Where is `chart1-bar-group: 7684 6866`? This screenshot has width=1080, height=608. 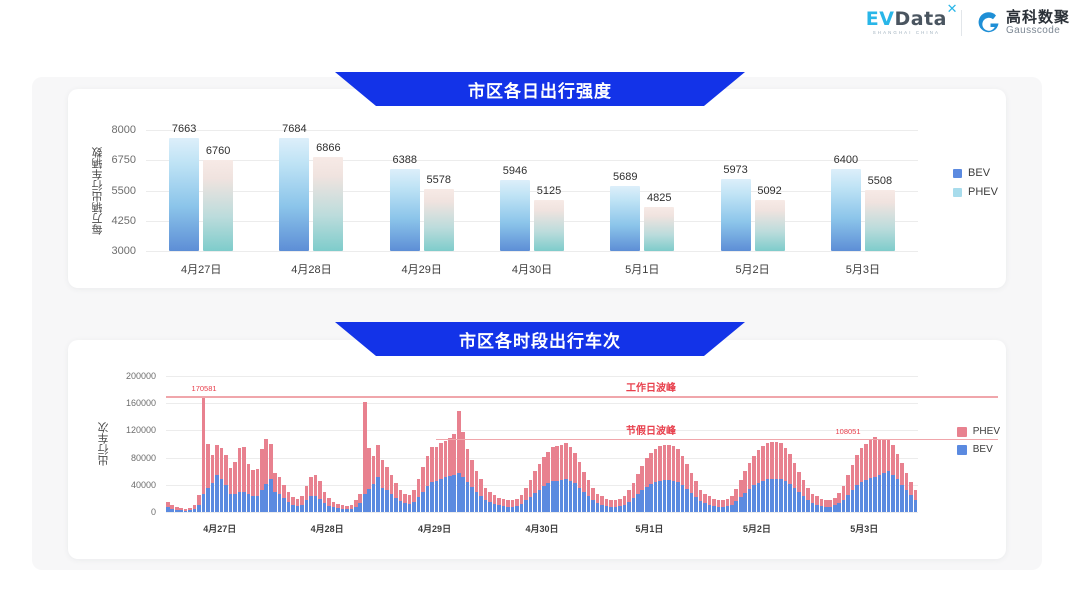
chart1-bar-group: 7684 6866 is located at coordinates (311, 187).